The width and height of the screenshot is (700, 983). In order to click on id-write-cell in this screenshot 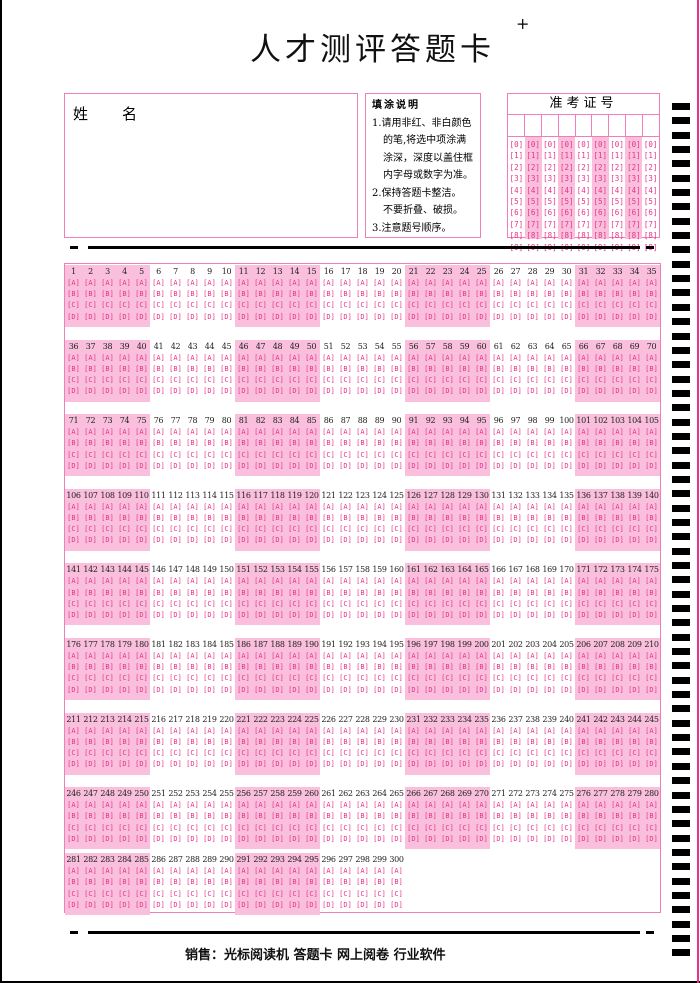, I will do `click(601, 125)`.